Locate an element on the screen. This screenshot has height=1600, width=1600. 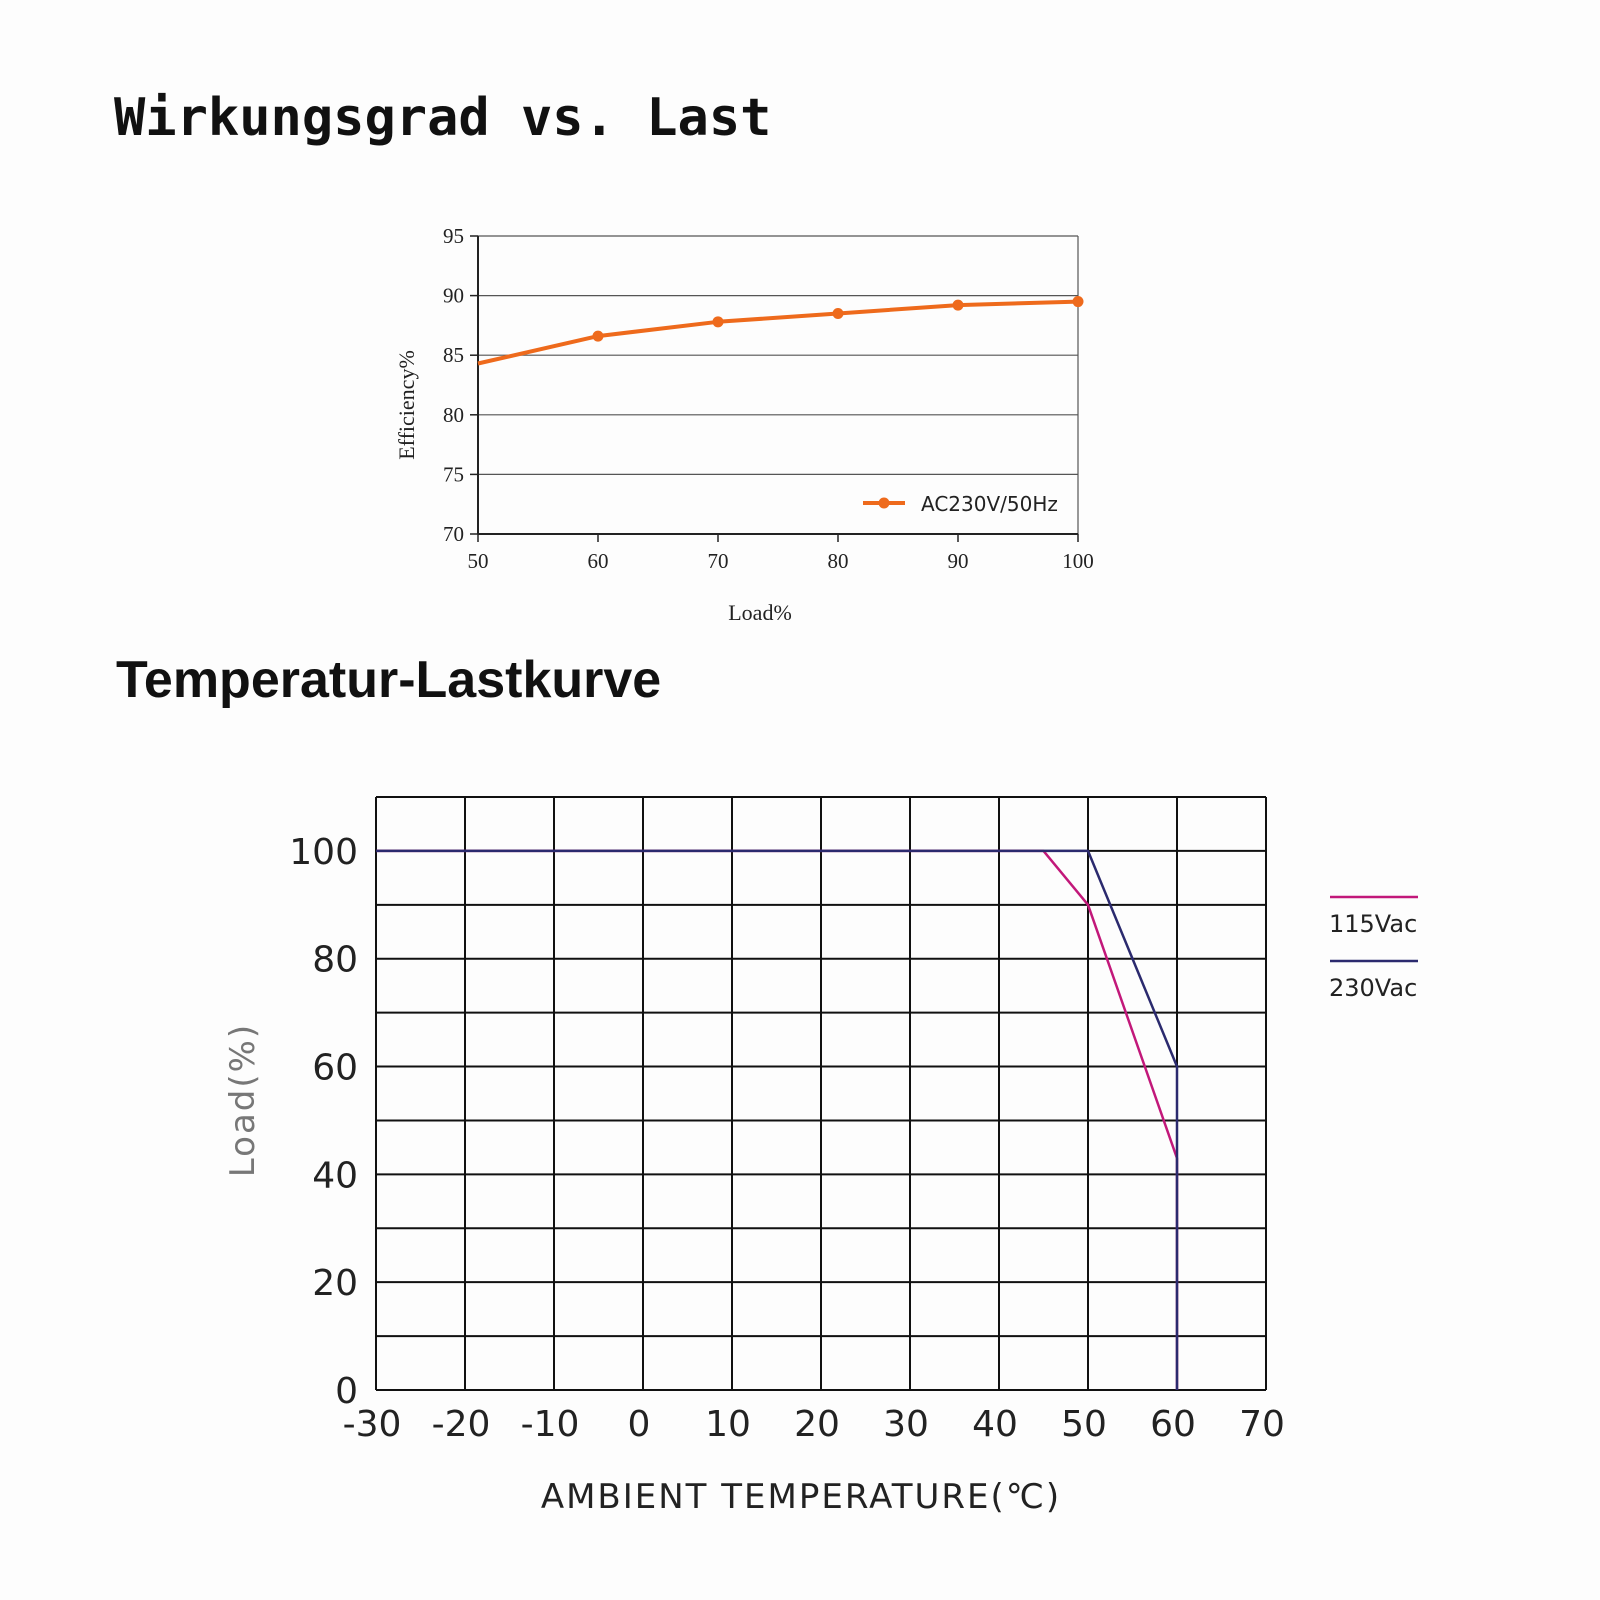
legend-230vac-label: 230Vac is located at coordinates (1373, 988).